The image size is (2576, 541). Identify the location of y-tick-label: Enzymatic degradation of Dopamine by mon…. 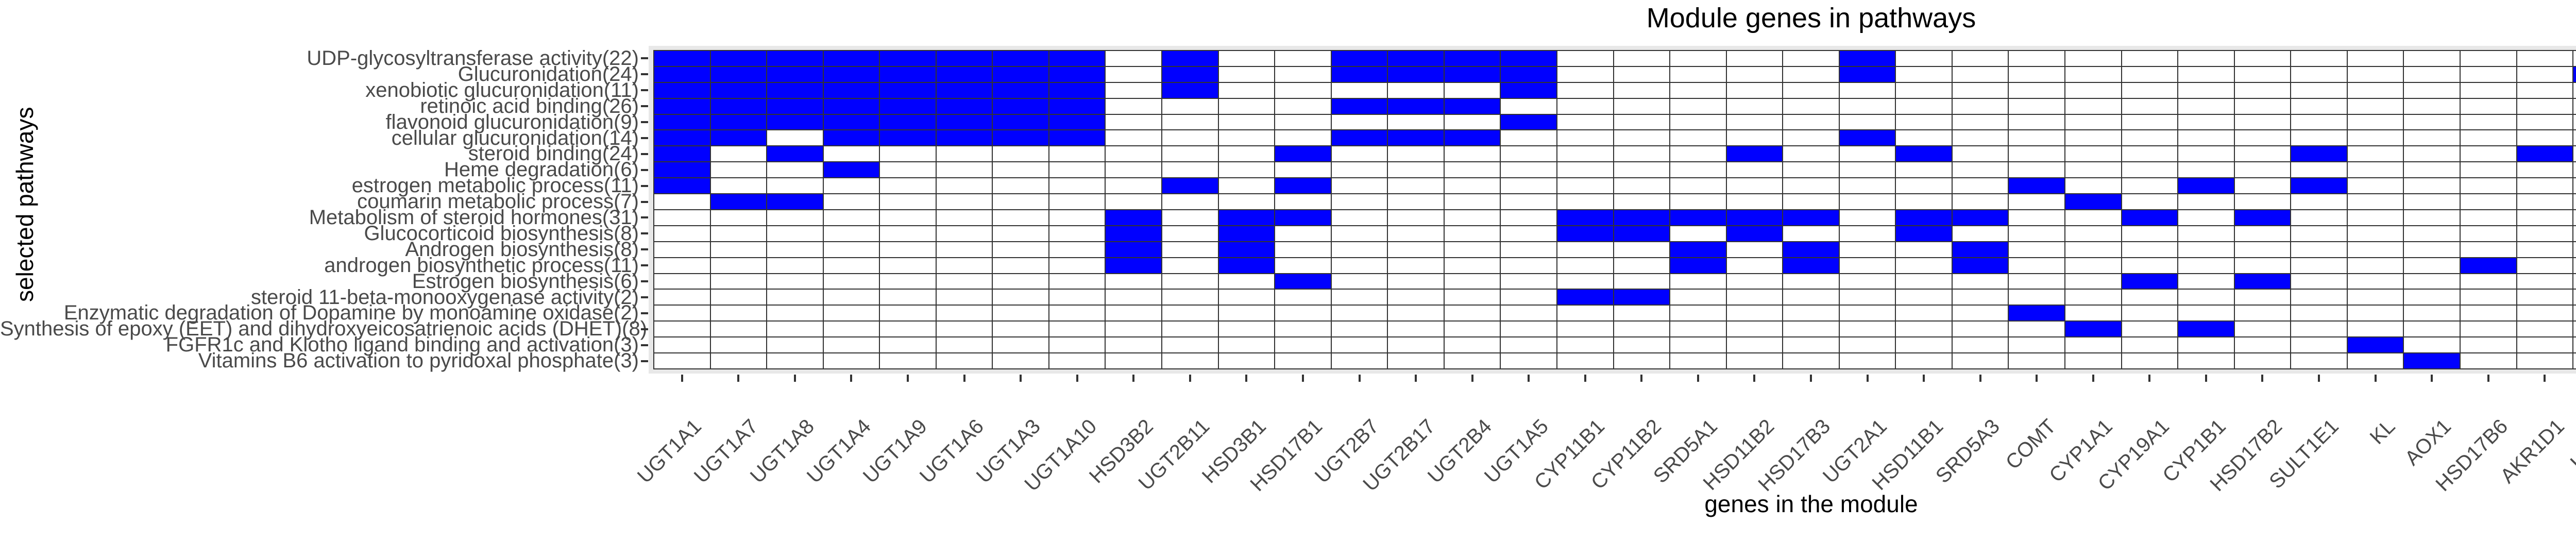
(351, 313).